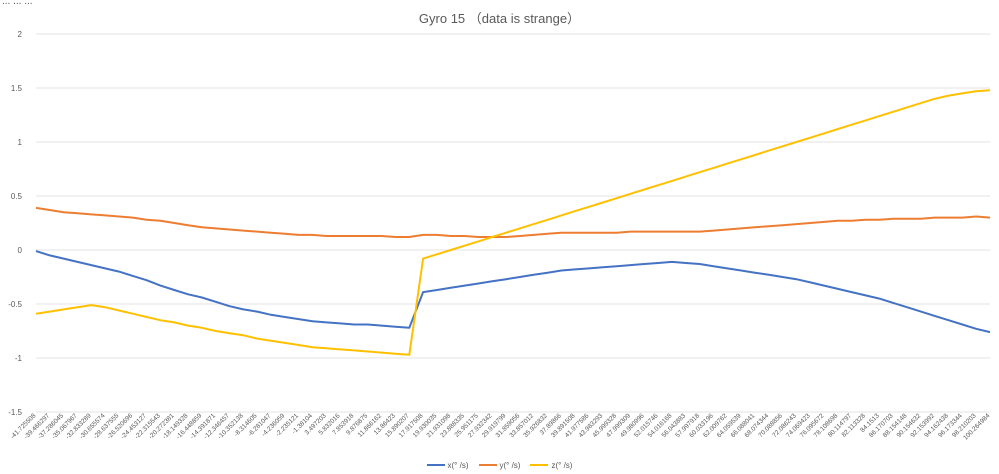  Describe the element at coordinates (15, 223) in the screenshot. I see `y-axis-labels: 2 1.5 1 0.5 0 -0.5 -1 -1.5` at that location.